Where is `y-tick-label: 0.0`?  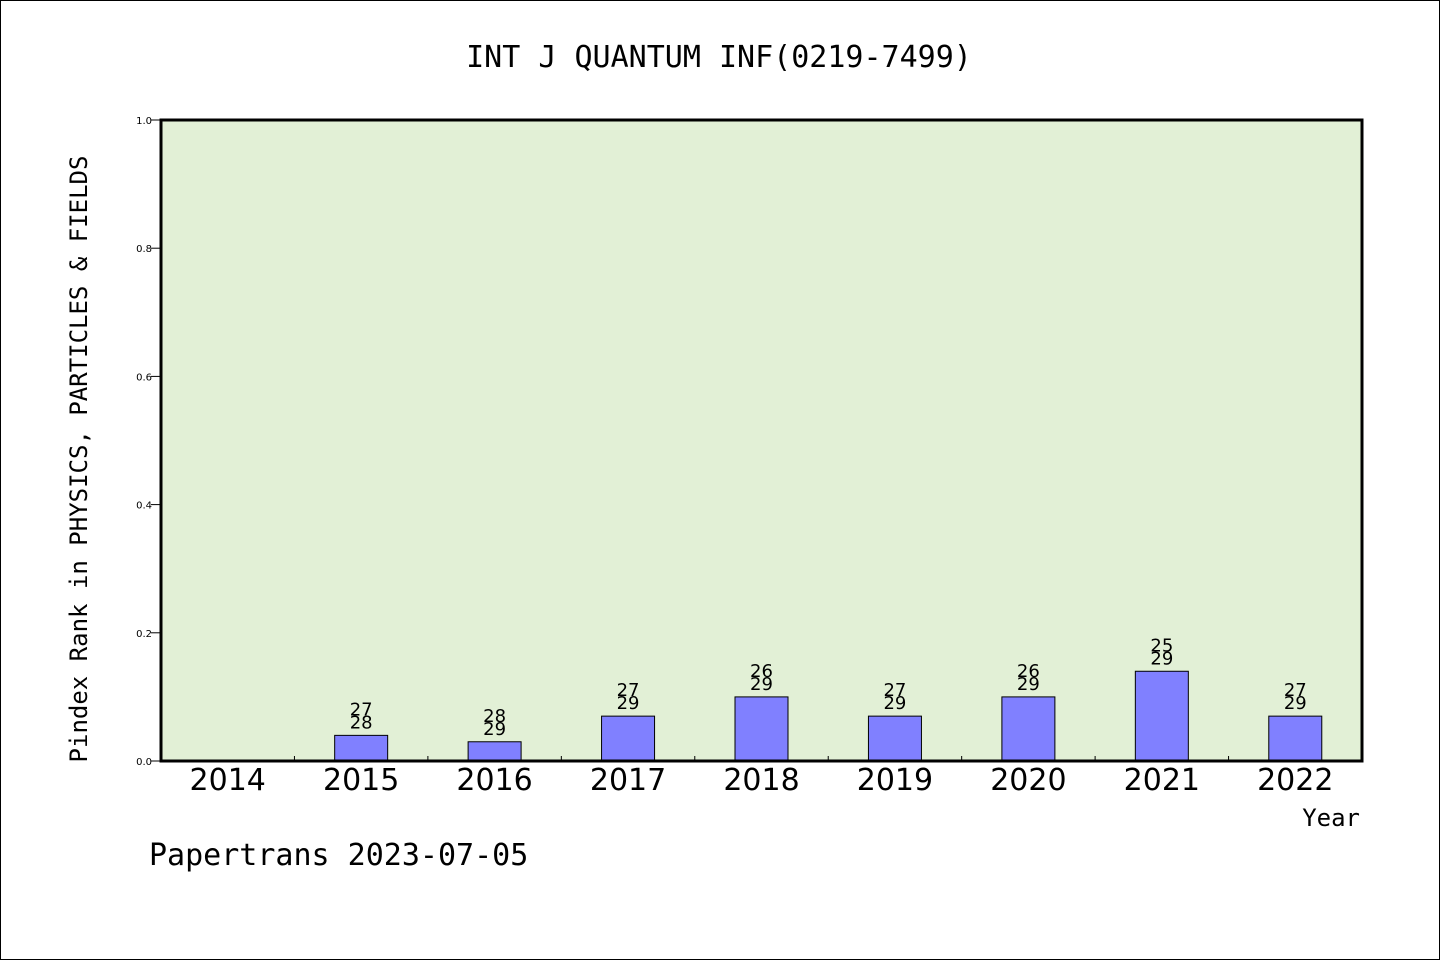
y-tick-label: 0.0 is located at coordinates (144, 762).